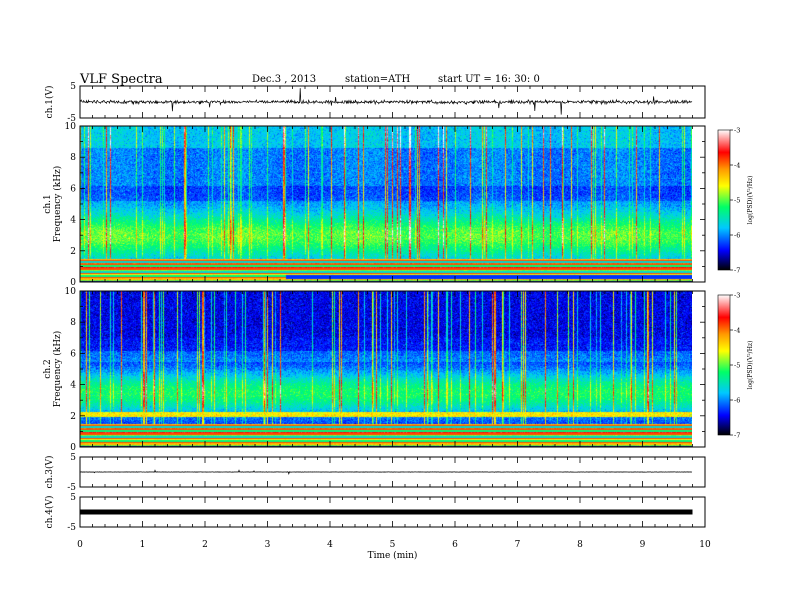 The height and width of the screenshot is (612, 792). What do you see at coordinates (455, 545) in the screenshot?
I see `xtick-6: 6` at bounding box center [455, 545].